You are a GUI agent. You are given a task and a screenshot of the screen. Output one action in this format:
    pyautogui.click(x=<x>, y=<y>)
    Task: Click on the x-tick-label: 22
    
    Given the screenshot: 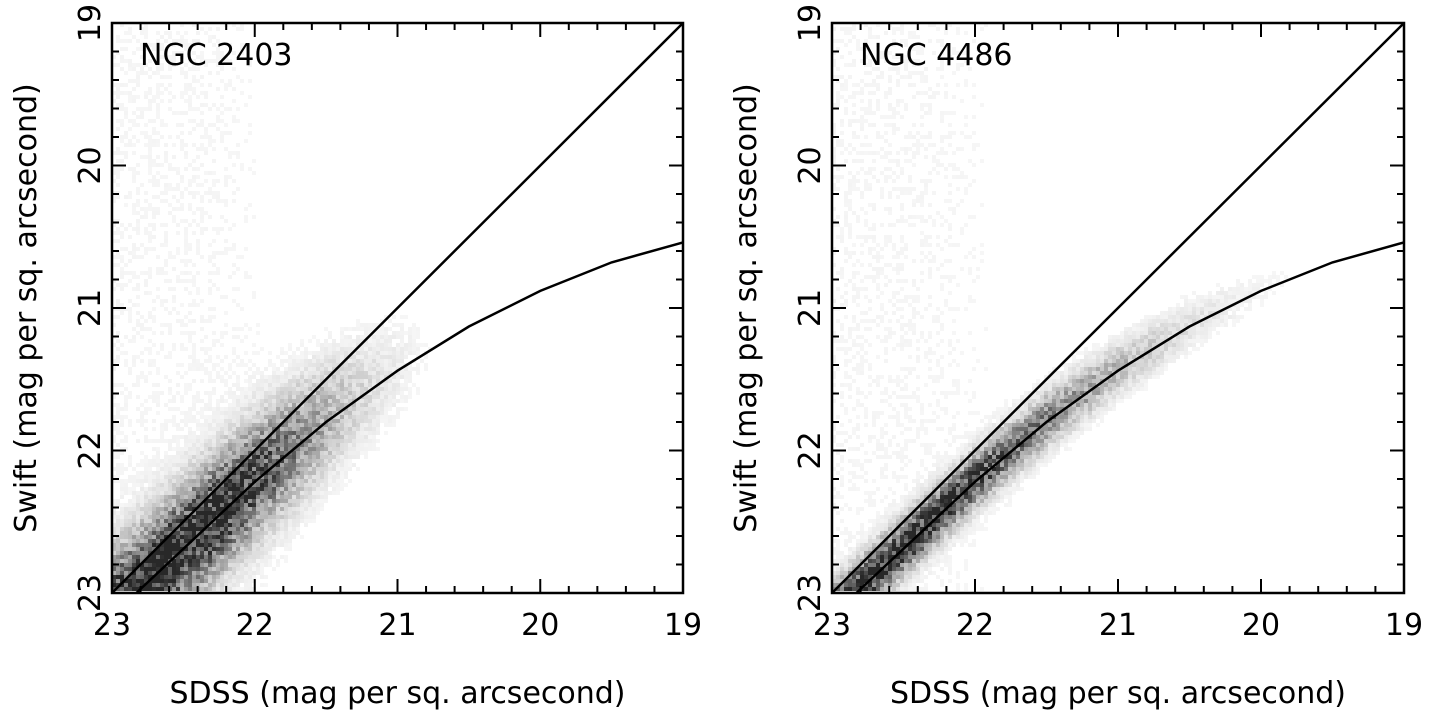 What is the action you would take?
    pyautogui.click(x=255, y=625)
    